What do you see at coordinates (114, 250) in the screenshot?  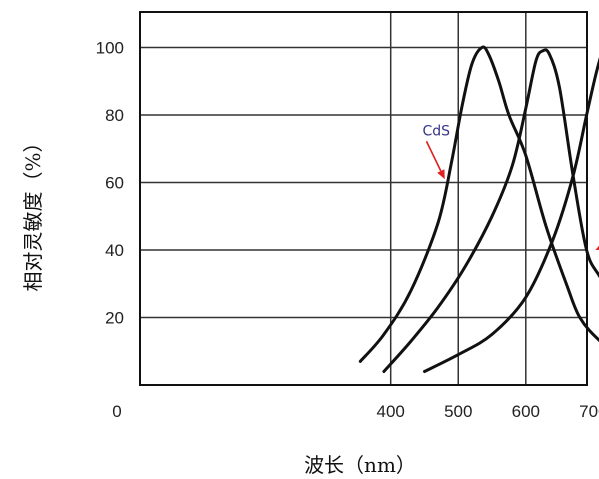 I see `y-tick-label: 40` at bounding box center [114, 250].